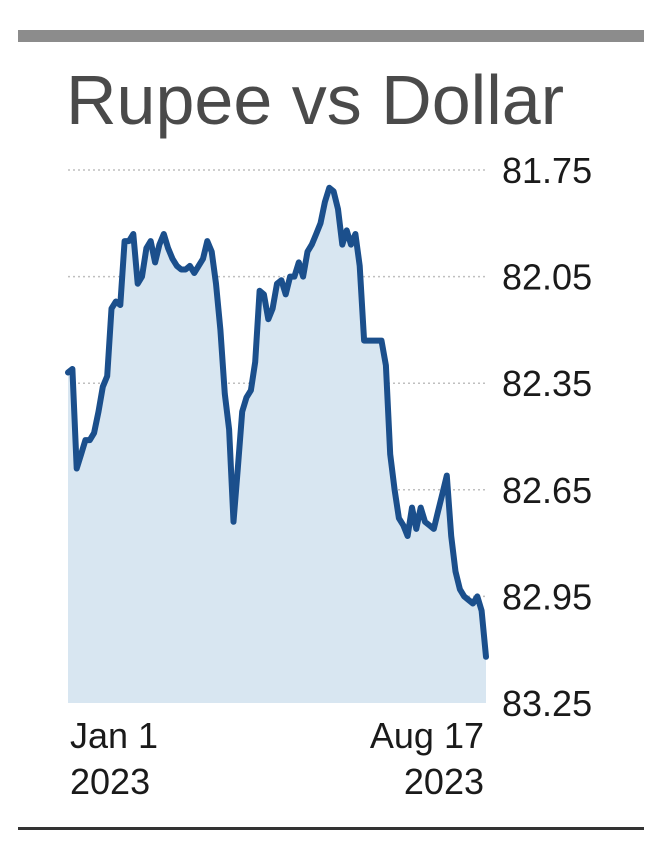 The height and width of the screenshot is (846, 660). I want to click on x-end-year: 2023, so click(443, 781).